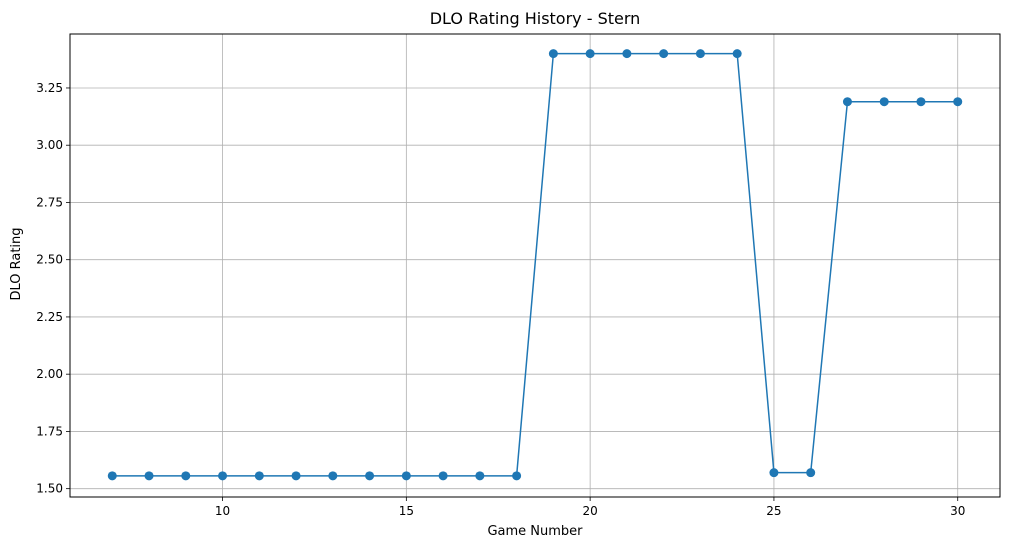 The height and width of the screenshot is (552, 1010). Describe the element at coordinates (16, 263) in the screenshot. I see `y-axis-label: DLO Rating` at that location.